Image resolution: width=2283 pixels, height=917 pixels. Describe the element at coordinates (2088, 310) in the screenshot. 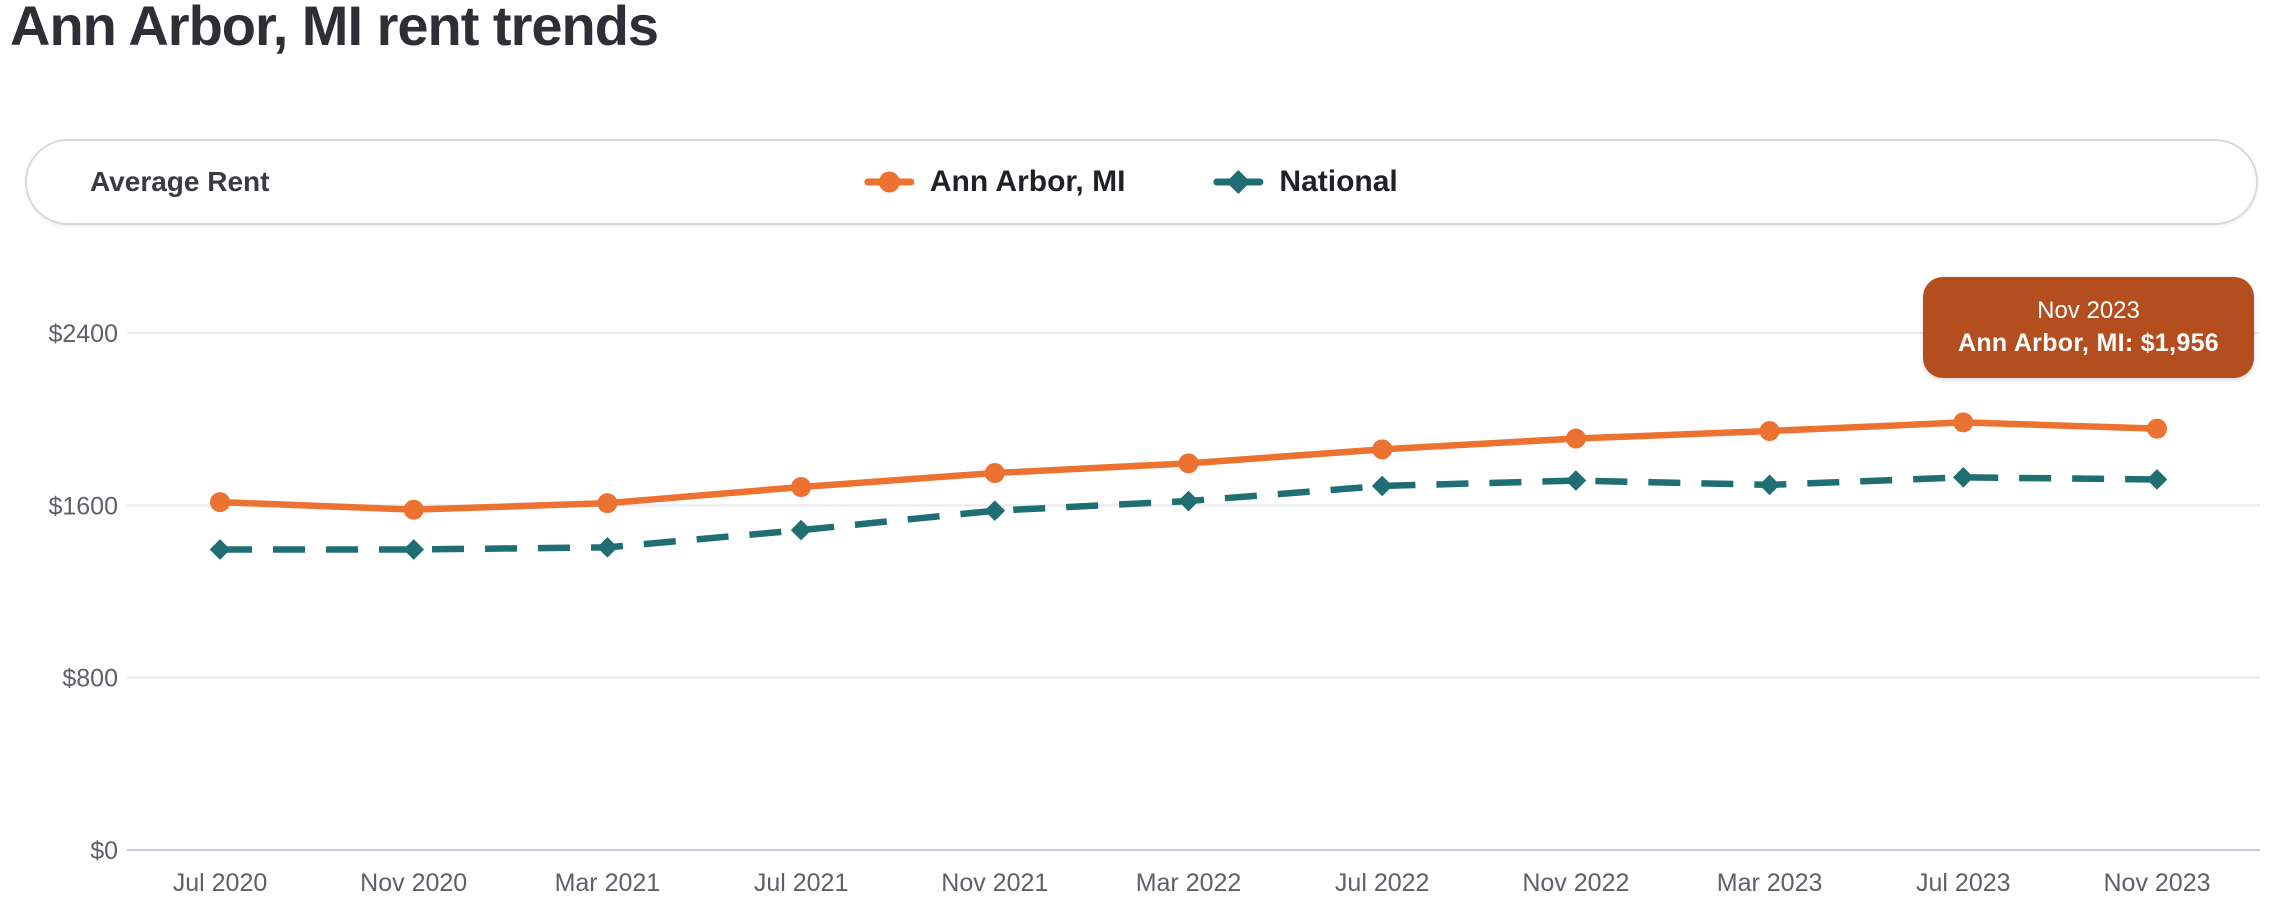

I see `tooltip-date: Nov 2023` at that location.